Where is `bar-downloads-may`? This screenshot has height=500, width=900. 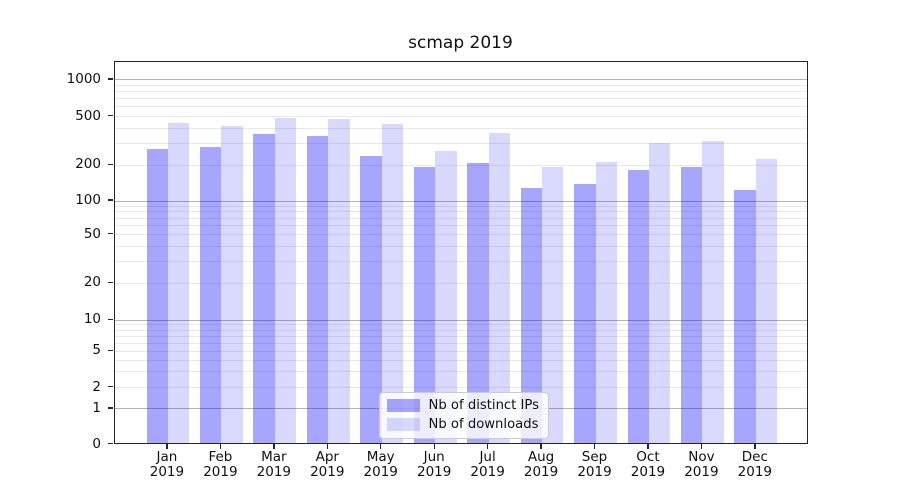
bar-downloads-may is located at coordinates (392, 283).